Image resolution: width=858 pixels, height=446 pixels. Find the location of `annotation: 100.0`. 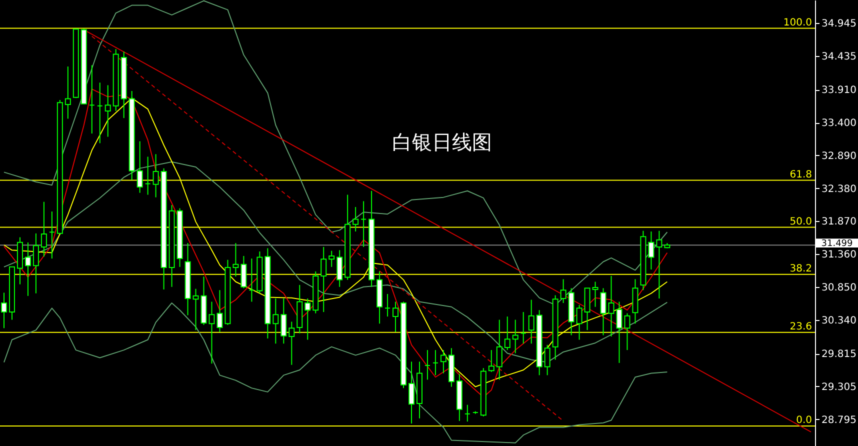

annotation: 100.0 is located at coordinates (797, 22).